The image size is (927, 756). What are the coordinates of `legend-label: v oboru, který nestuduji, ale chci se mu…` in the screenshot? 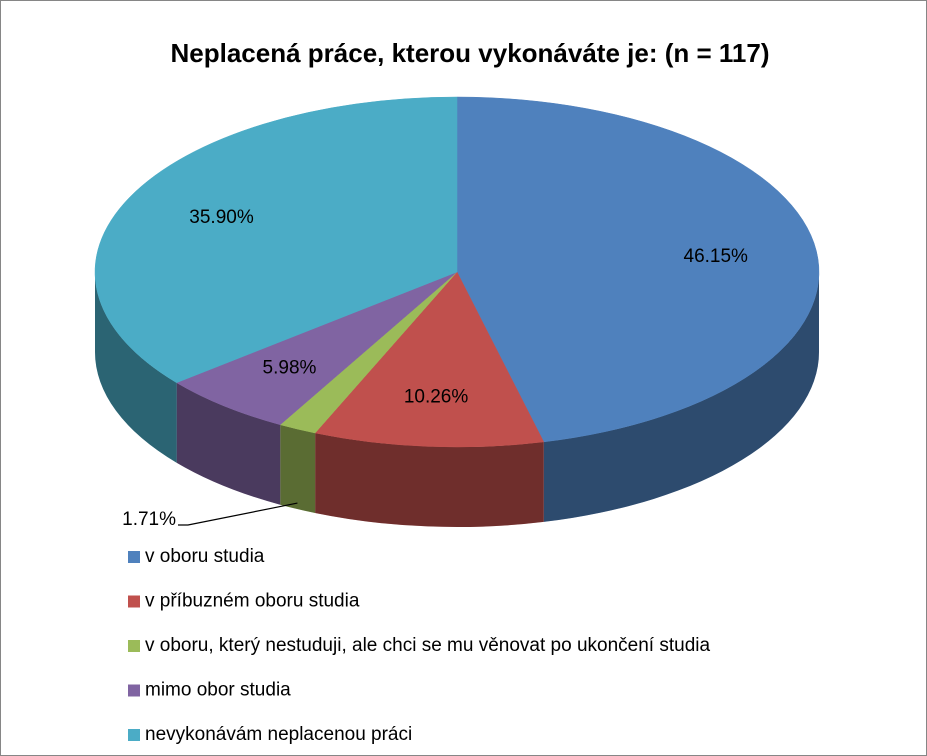 It's located at (427, 645).